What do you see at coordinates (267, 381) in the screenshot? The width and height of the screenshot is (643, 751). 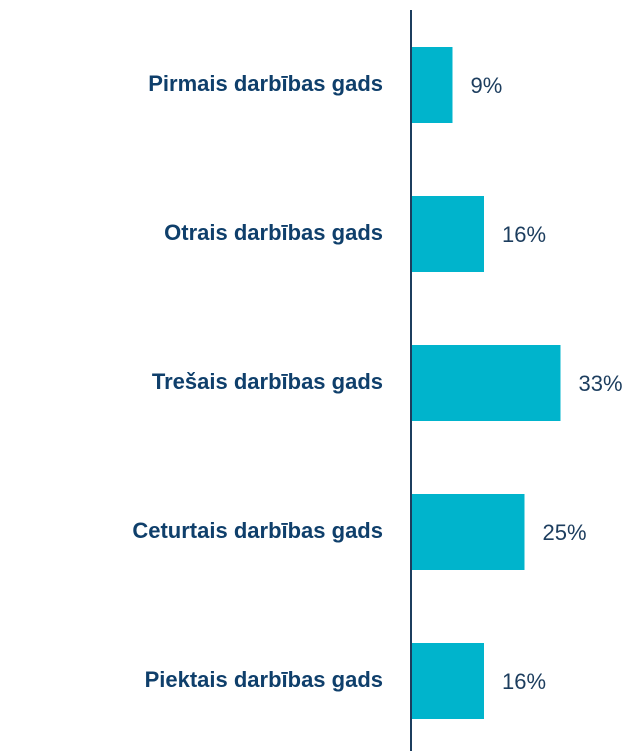 I see `category-label: Trešais darbības gads` at bounding box center [267, 381].